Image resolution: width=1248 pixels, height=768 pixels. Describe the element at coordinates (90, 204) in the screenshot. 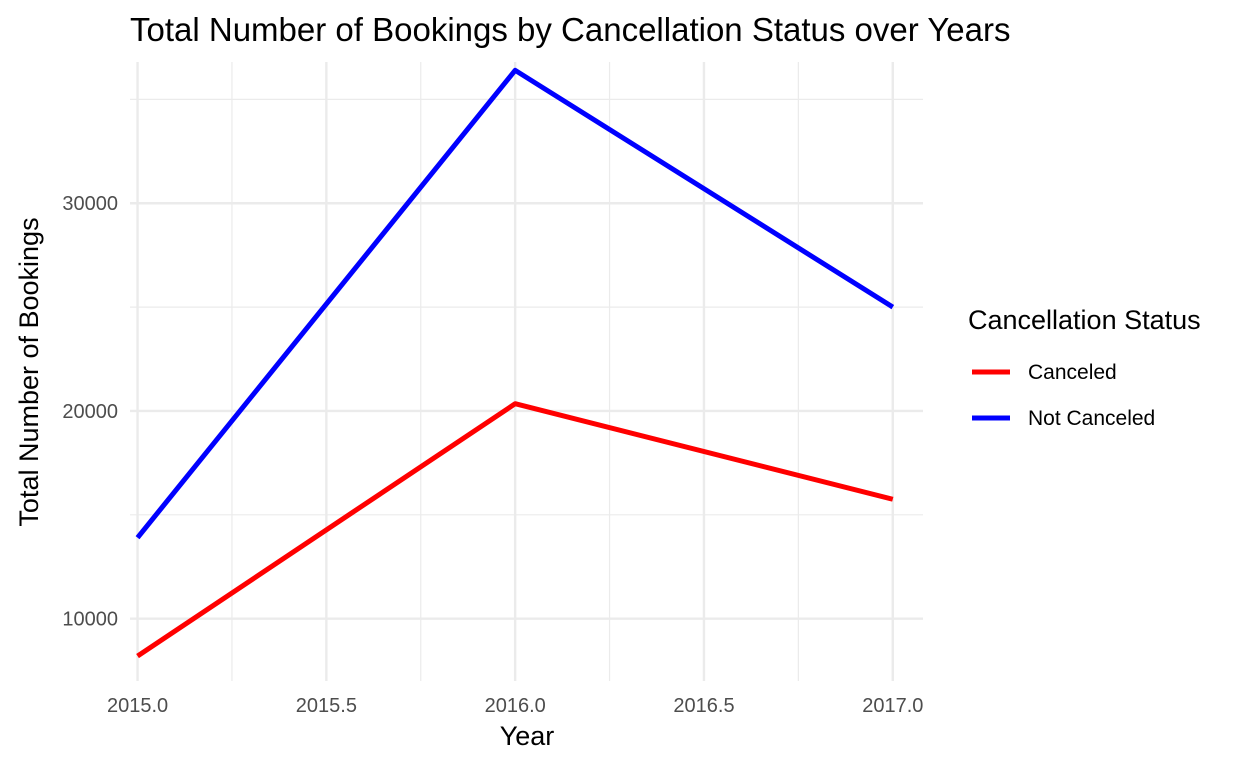

I see `y-tick-label: 30000` at that location.